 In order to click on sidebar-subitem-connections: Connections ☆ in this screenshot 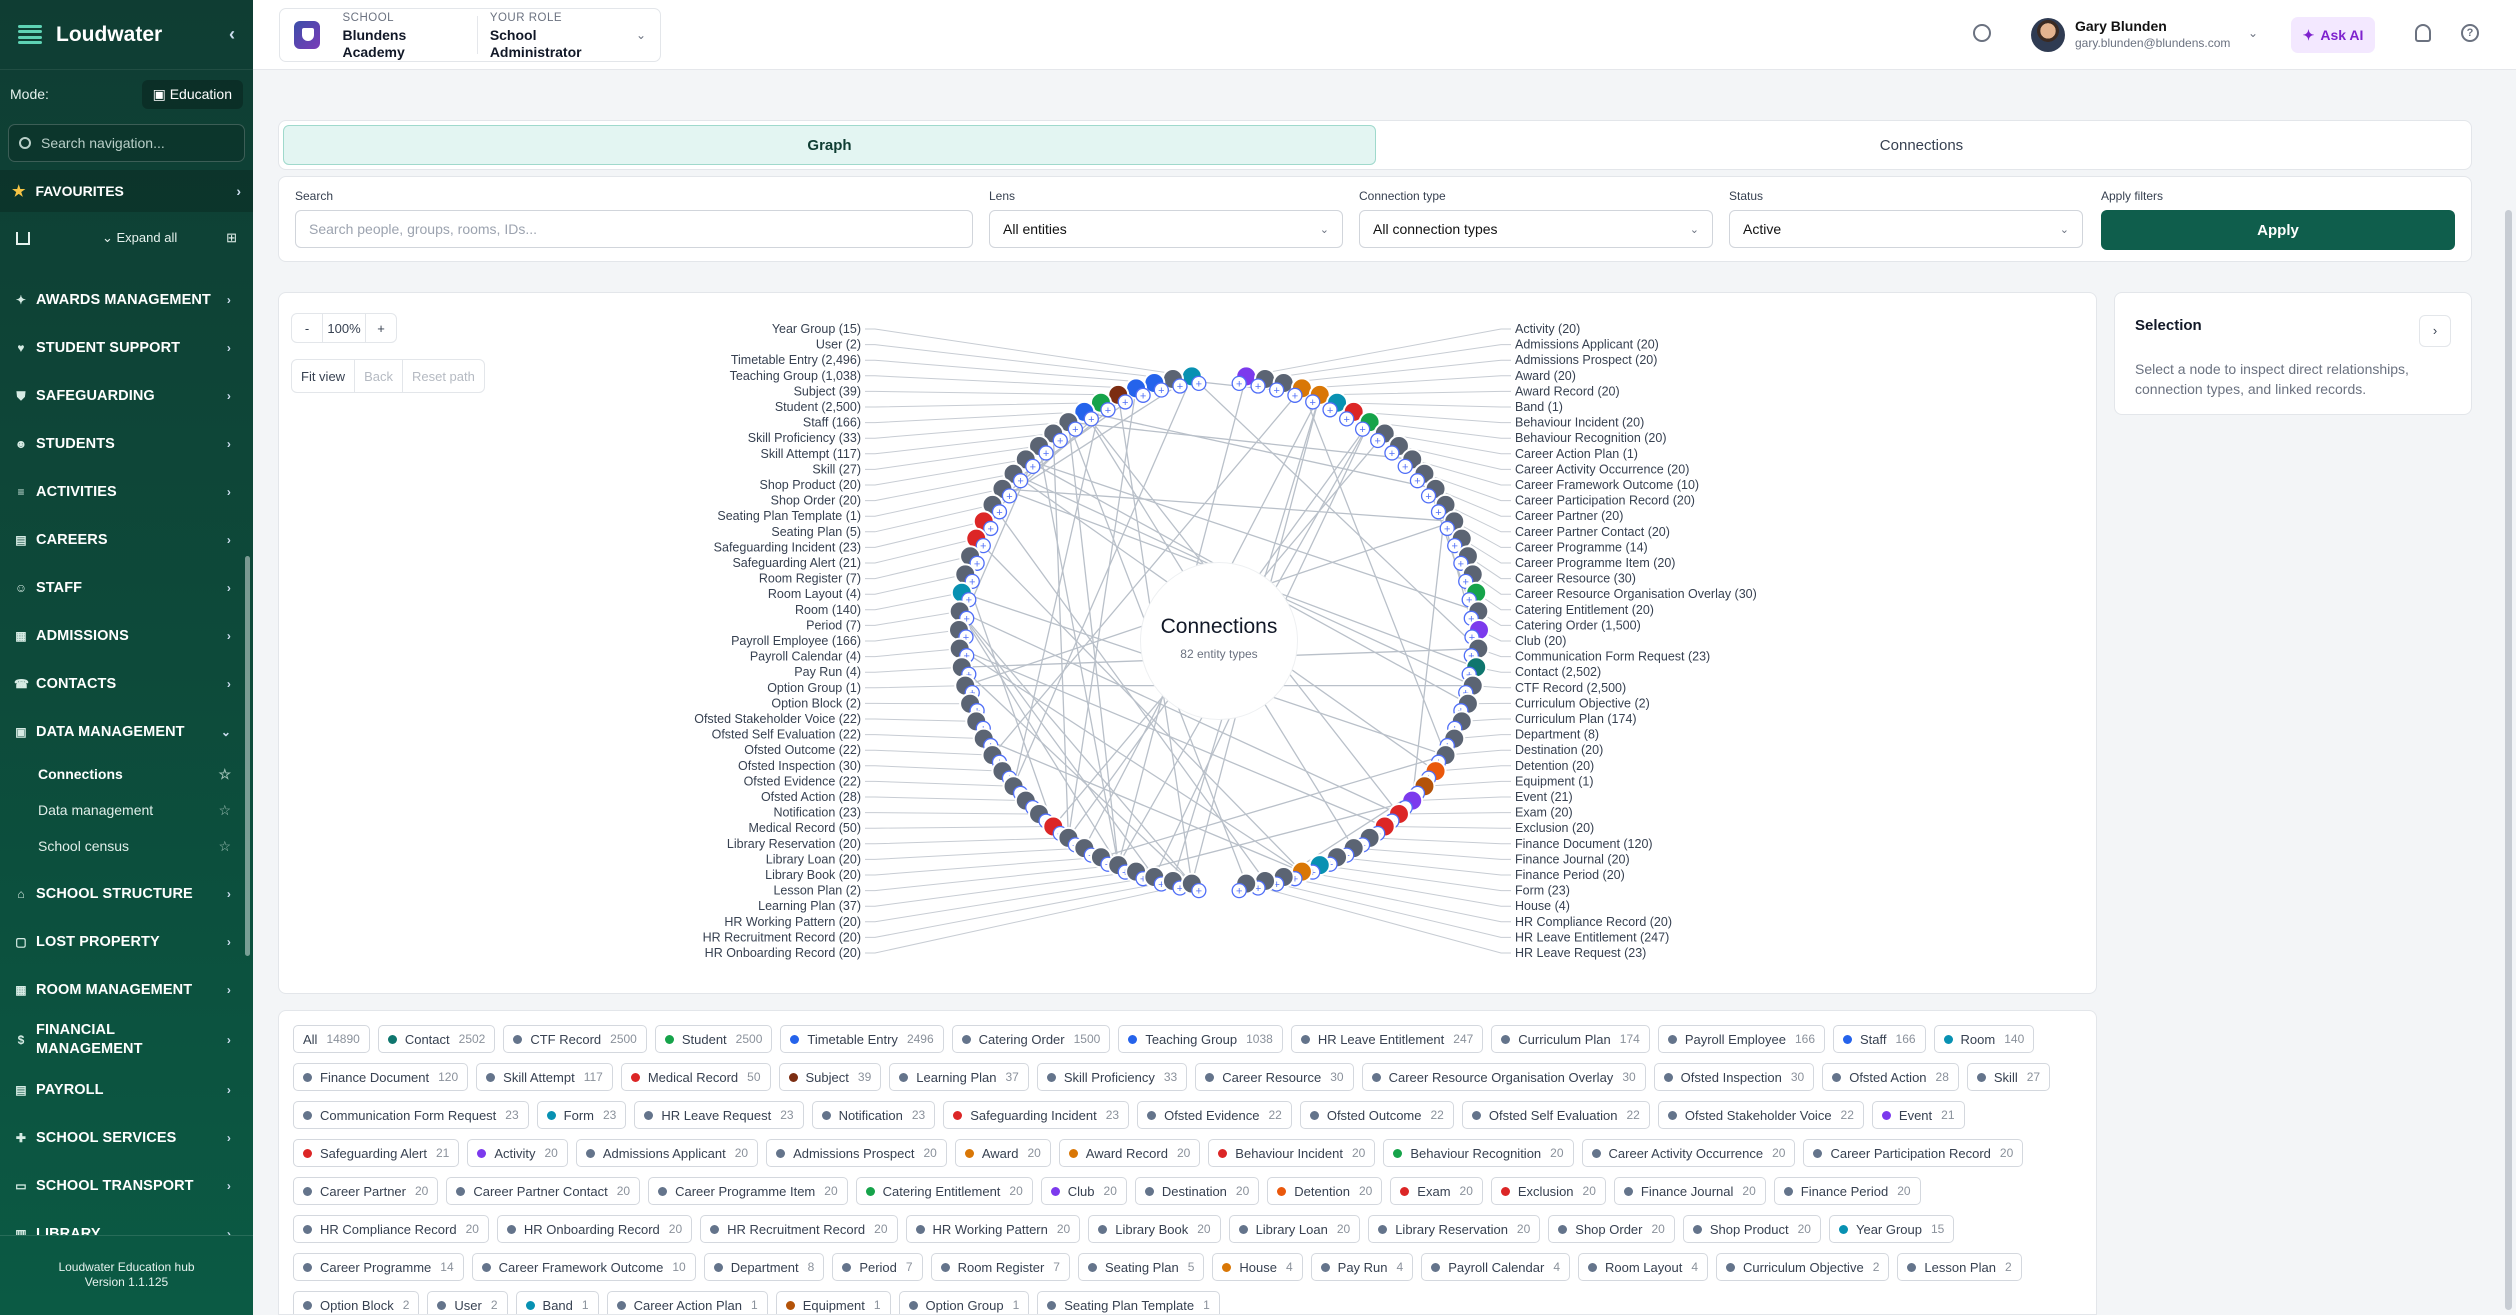, I will do `click(122, 774)`.